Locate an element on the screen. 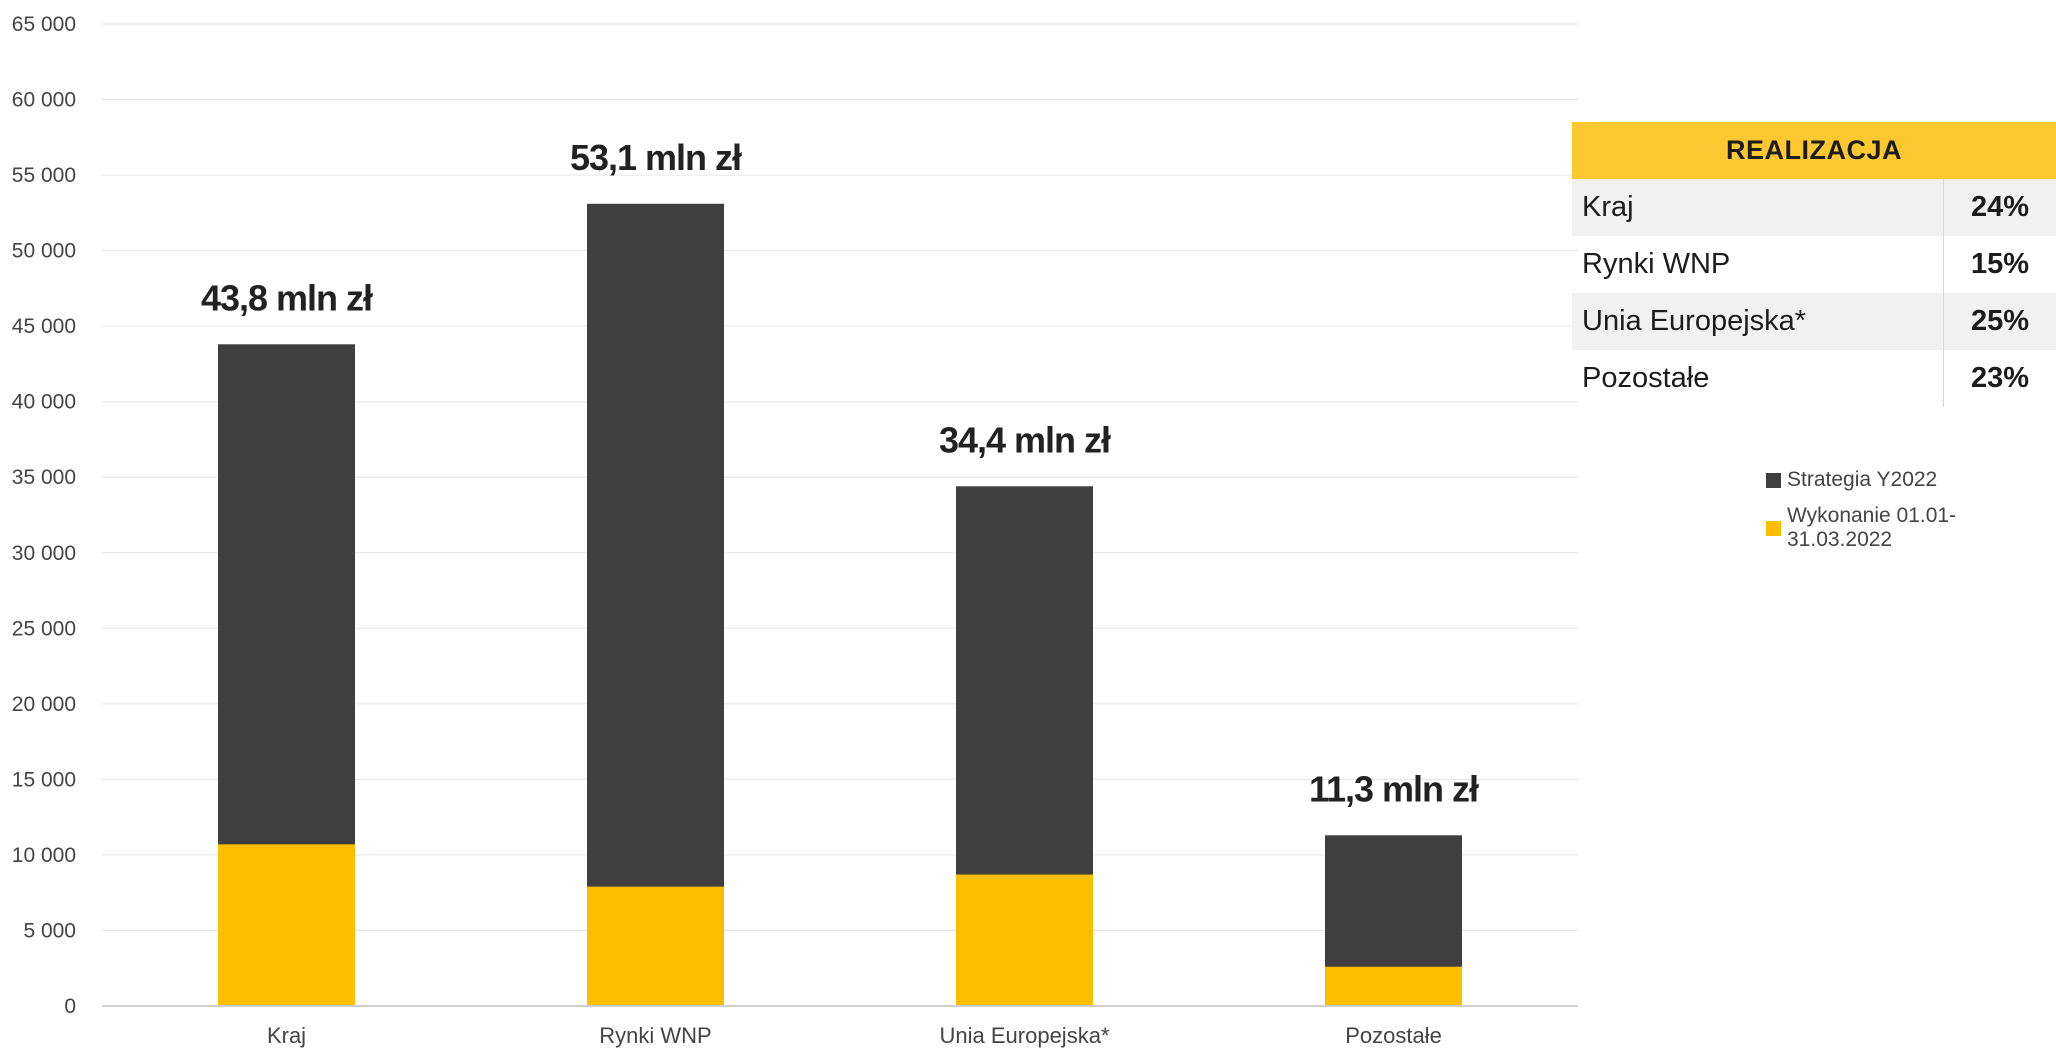 This screenshot has height=1055, width=2056. realization-row-value: 23% is located at coordinates (2000, 378).